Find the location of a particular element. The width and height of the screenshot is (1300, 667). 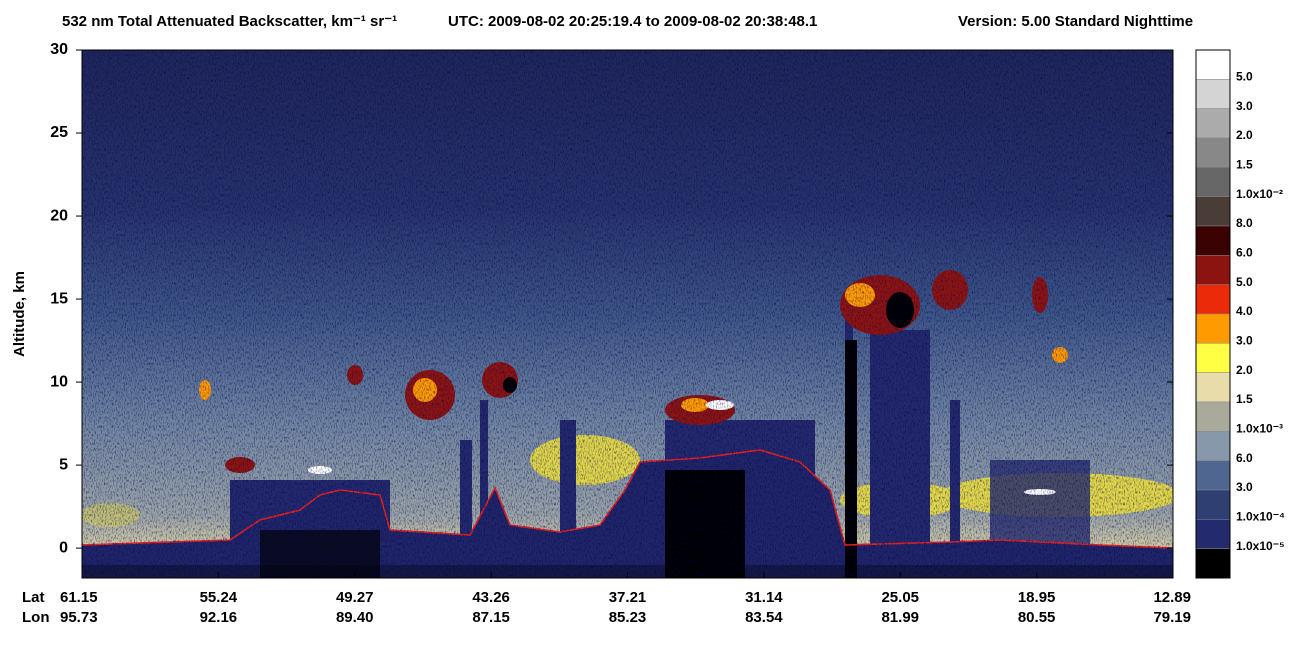

y-tick-label: 20 is located at coordinates (59, 215).